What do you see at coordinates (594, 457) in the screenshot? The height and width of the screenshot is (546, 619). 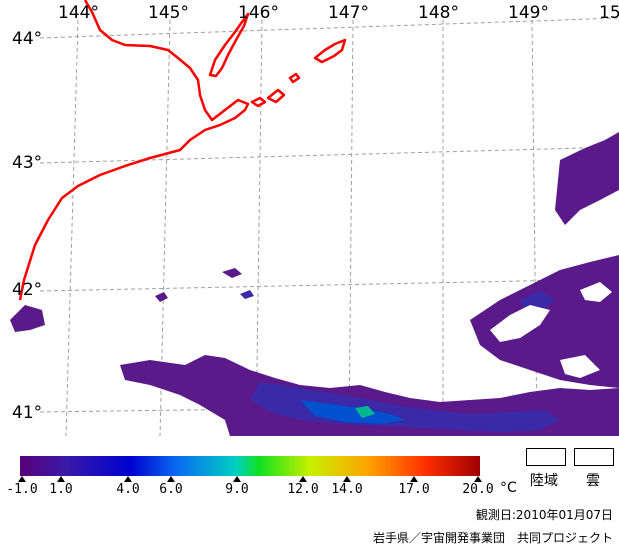 I see `cloud-key-swatch` at bounding box center [594, 457].